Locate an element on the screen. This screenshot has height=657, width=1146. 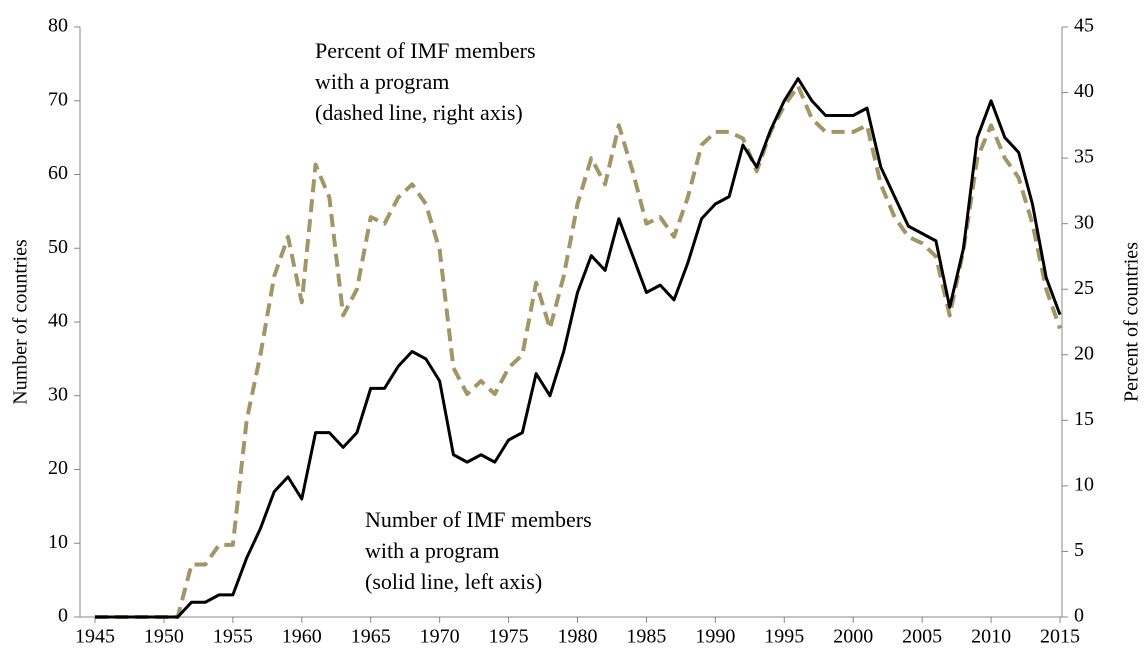
annotation: (dashed line, right axis) is located at coordinates (419, 112).